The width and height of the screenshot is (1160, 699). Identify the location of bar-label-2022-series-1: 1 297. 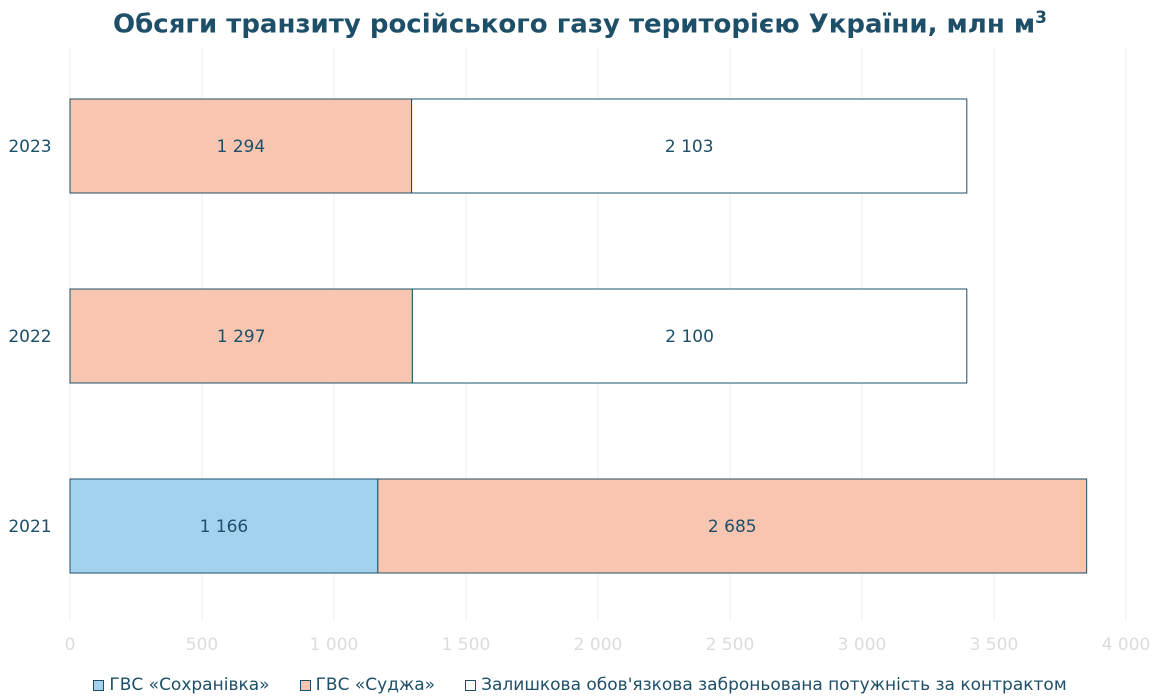
(241, 337).